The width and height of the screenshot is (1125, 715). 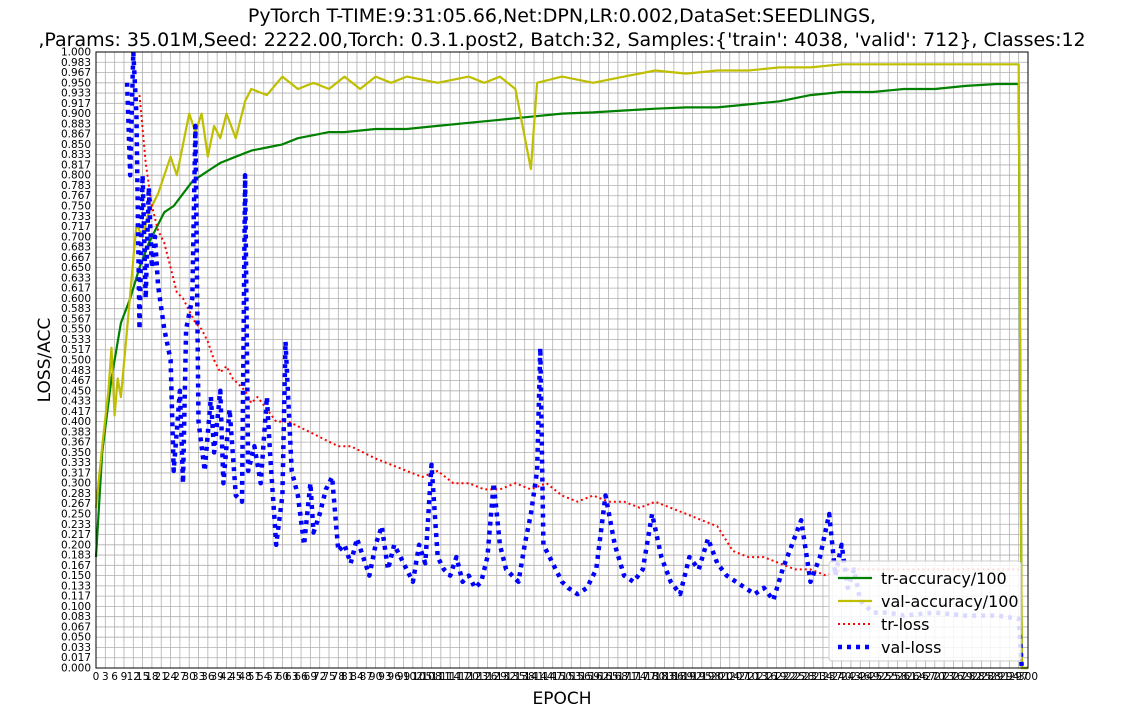 What do you see at coordinates (637, 677) in the screenshot?
I see `x-tick-label: 174` at bounding box center [637, 677].